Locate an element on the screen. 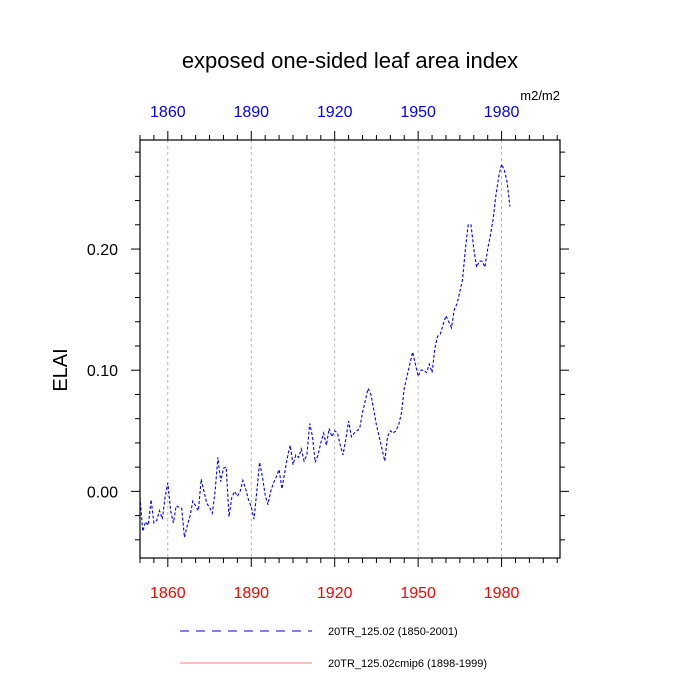  legend-label-series1: 20TR_125.02 (1850-2001) is located at coordinates (393, 632).